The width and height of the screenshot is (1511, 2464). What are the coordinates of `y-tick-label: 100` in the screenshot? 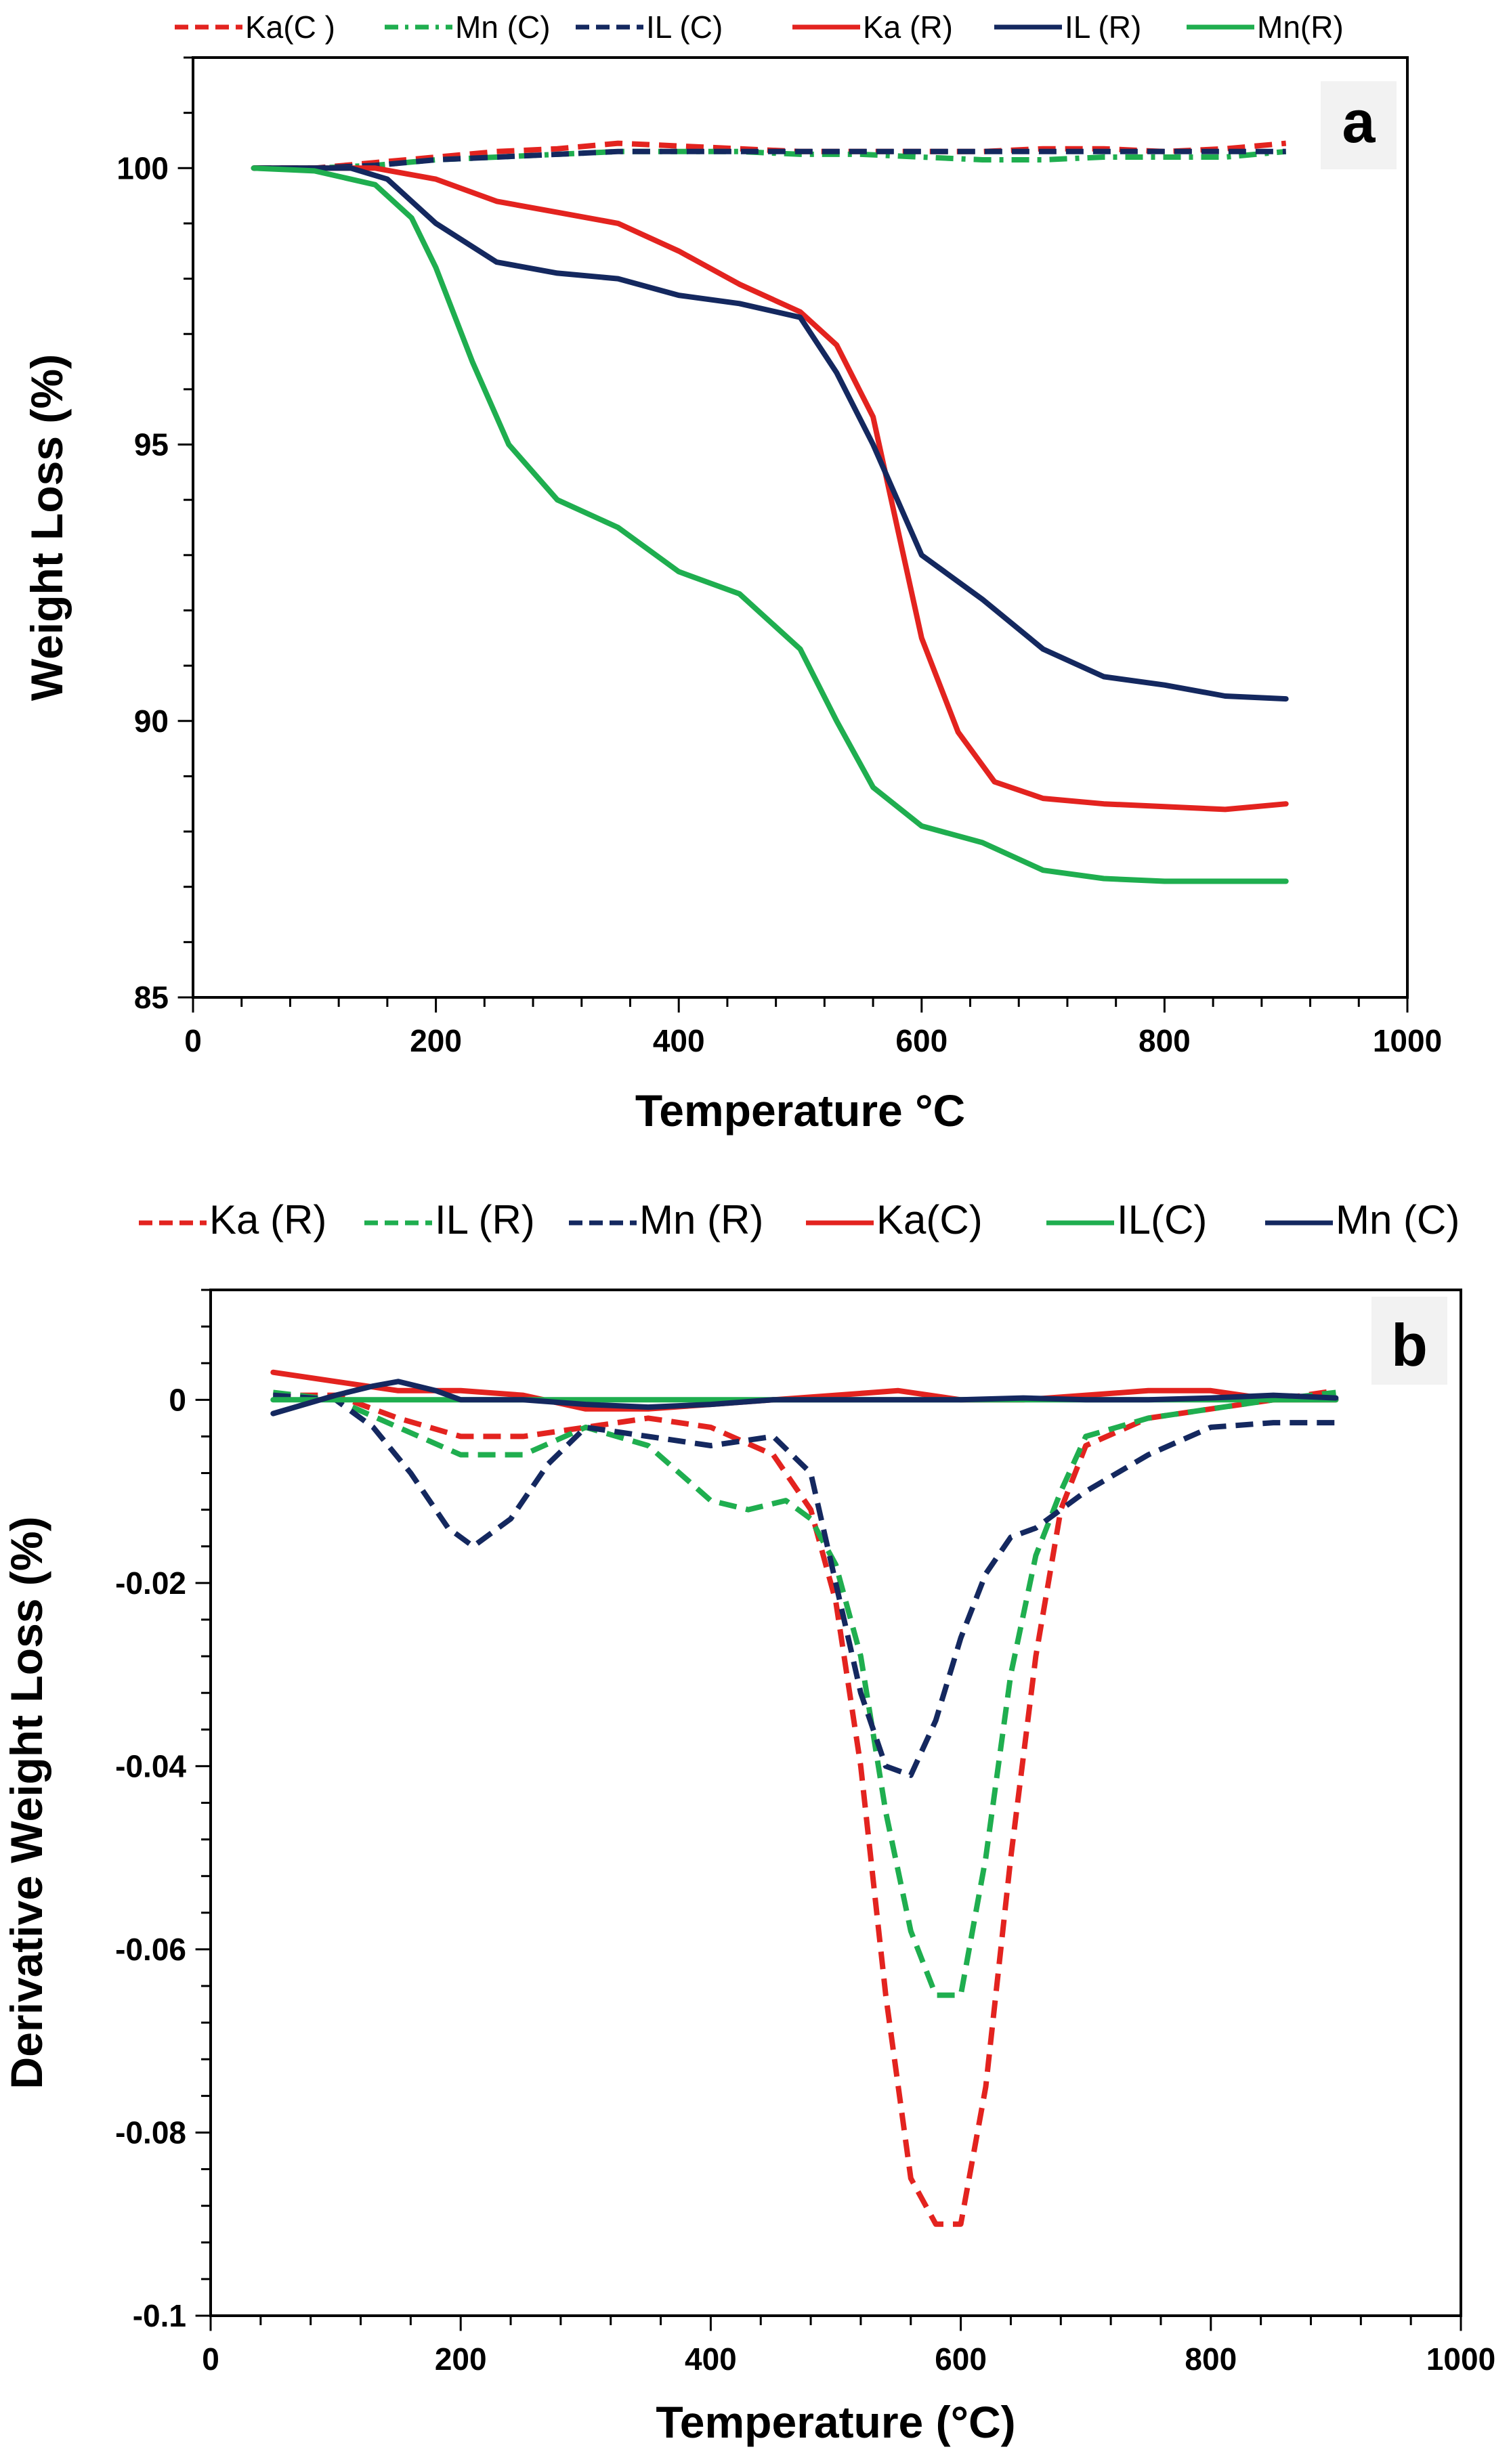 It's located at (142, 168).